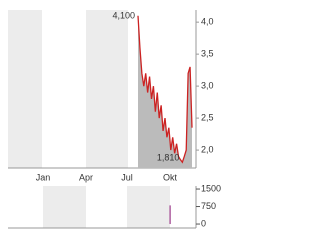 This screenshot has height=240, width=320. What do you see at coordinates (207, 54) in the screenshot?
I see `y-tick-label: 3,5` at bounding box center [207, 54].